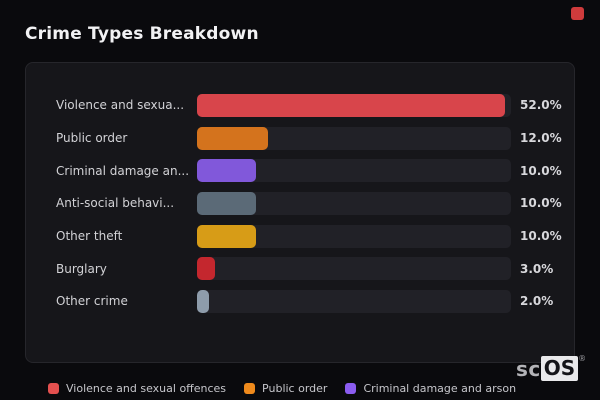 This screenshot has height=400, width=600. I want to click on legend-label: Criminal damage and arson, so click(440, 388).